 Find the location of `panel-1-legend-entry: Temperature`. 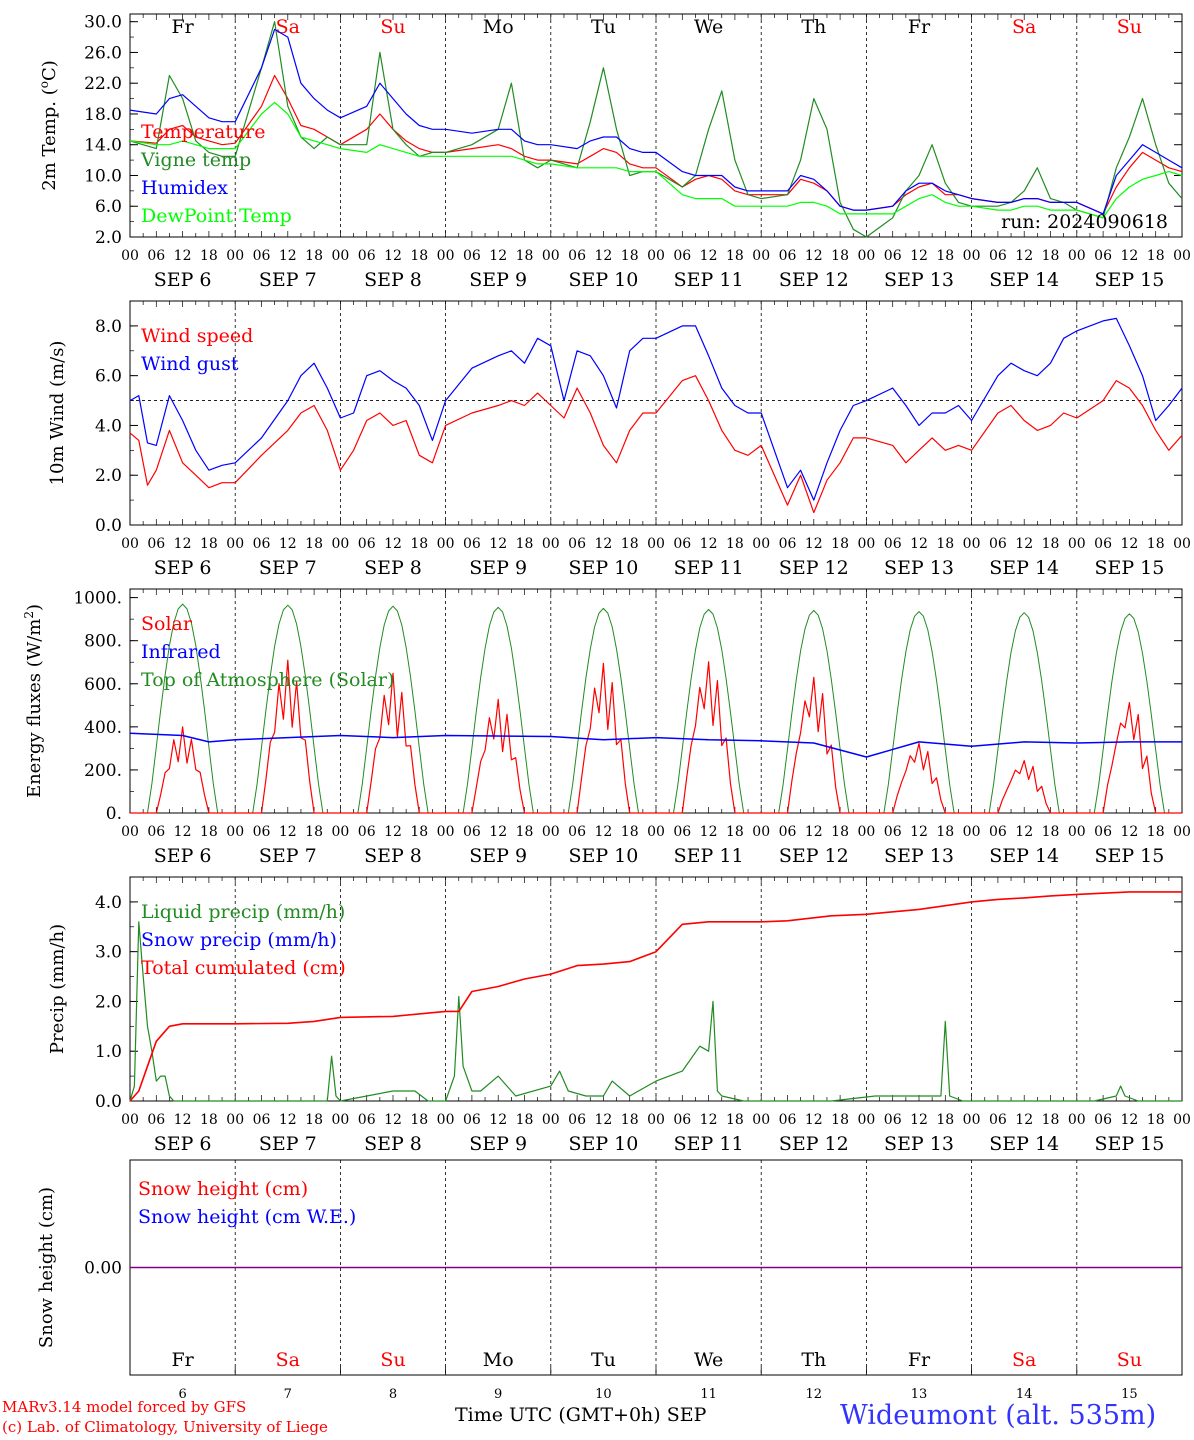

panel-1-legend-entry: Temperature is located at coordinates (203, 132).